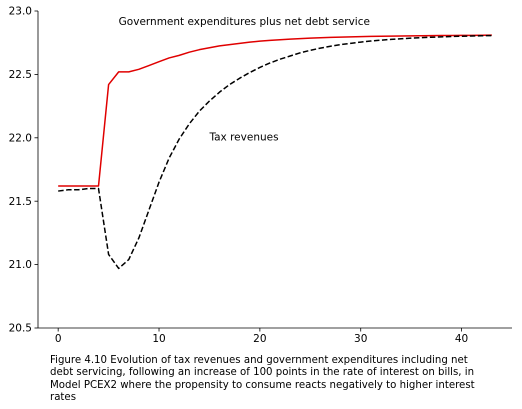 The width and height of the screenshot is (522, 409). I want to click on x-tick-label: 10, so click(158, 339).